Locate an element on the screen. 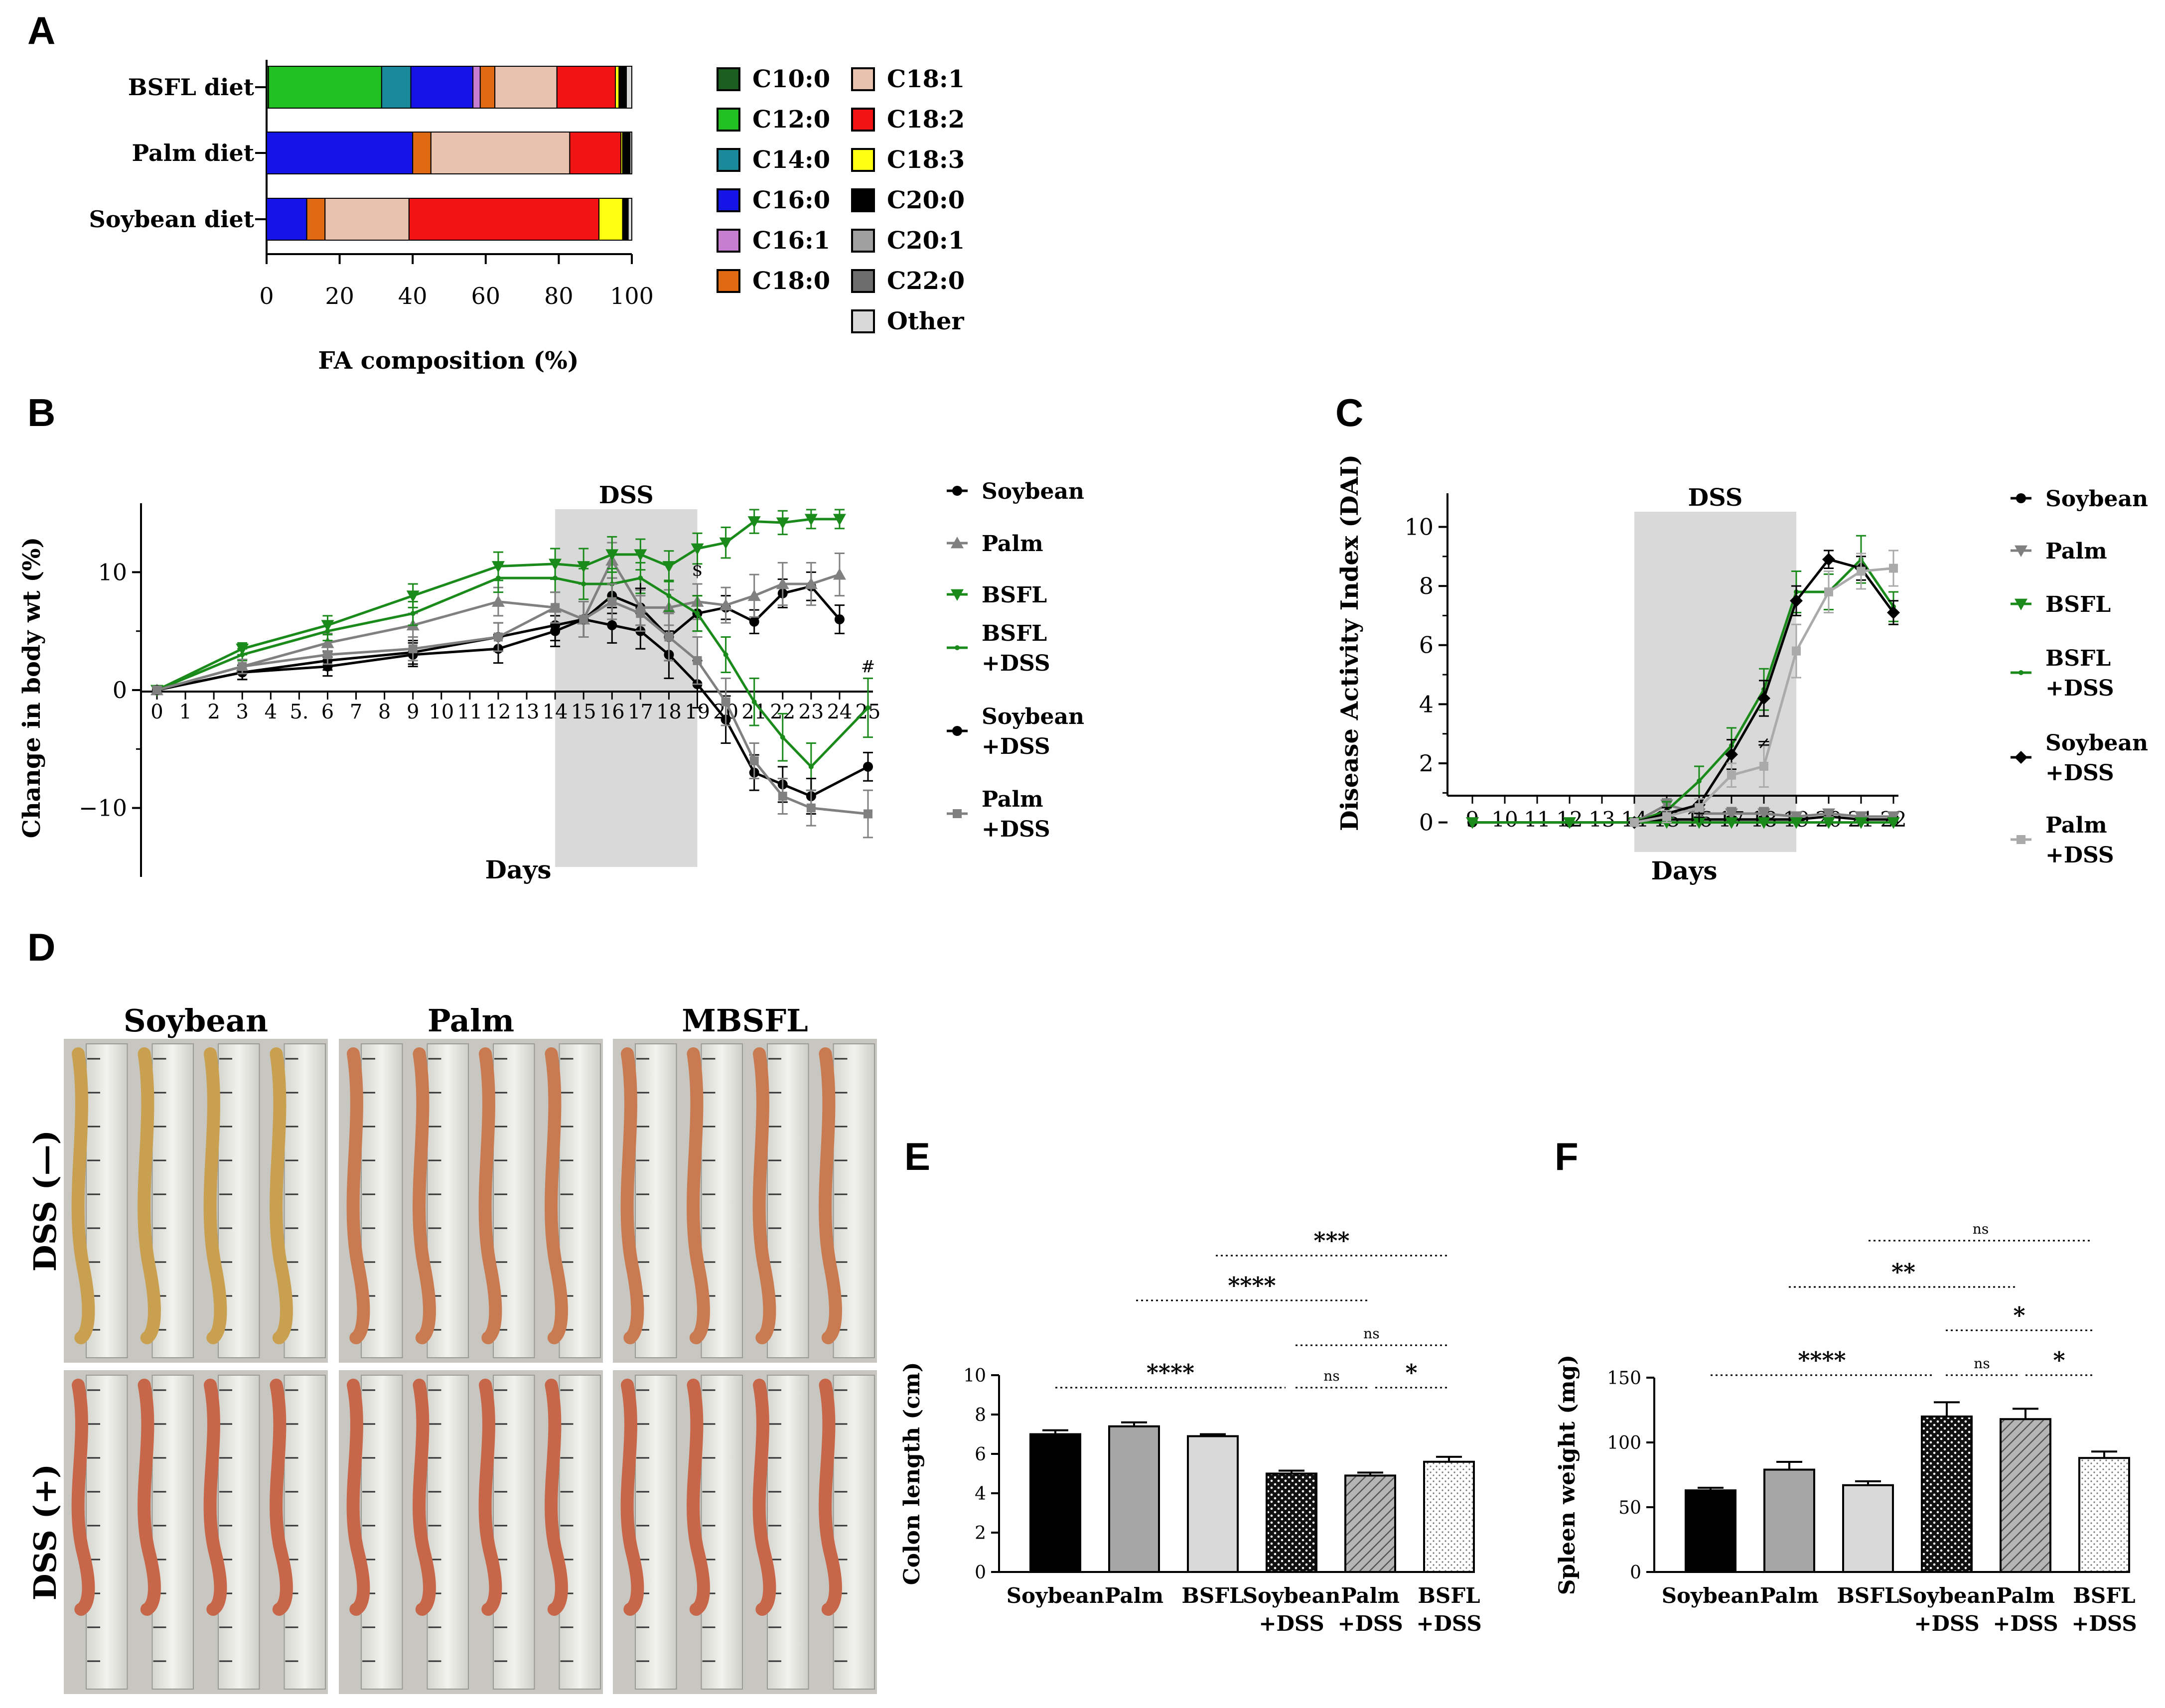 The width and height of the screenshot is (2165, 1708). category-label-f-palm-dss-1: +DSS is located at coordinates (2026, 1623).